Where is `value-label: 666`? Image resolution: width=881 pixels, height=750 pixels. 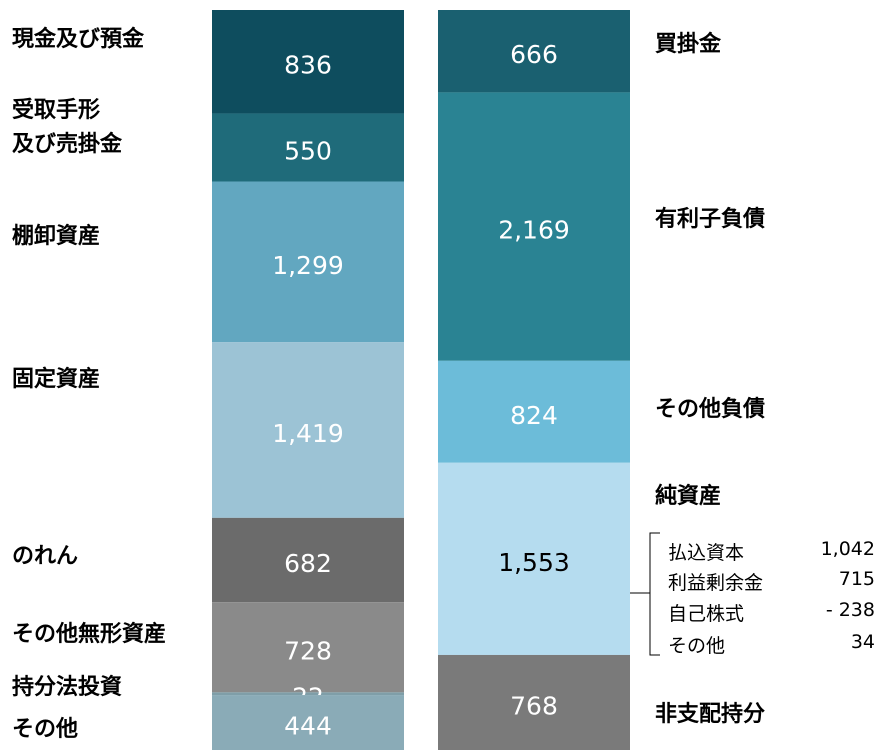
value-label: 666 is located at coordinates (534, 54).